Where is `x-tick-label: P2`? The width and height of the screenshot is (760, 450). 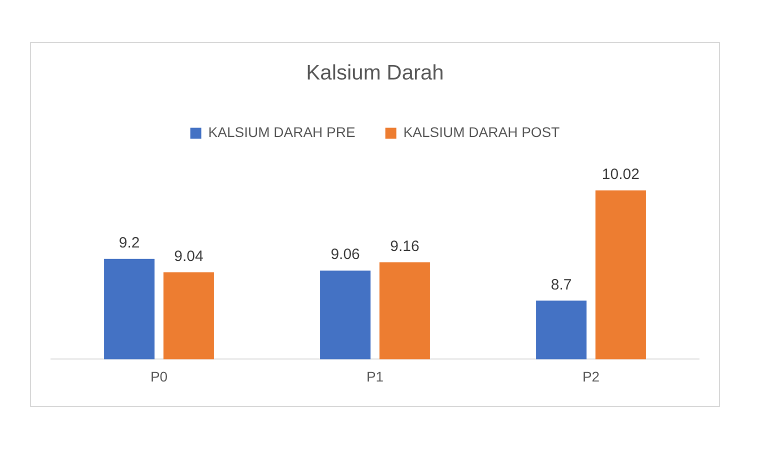 x-tick-label: P2 is located at coordinates (591, 376).